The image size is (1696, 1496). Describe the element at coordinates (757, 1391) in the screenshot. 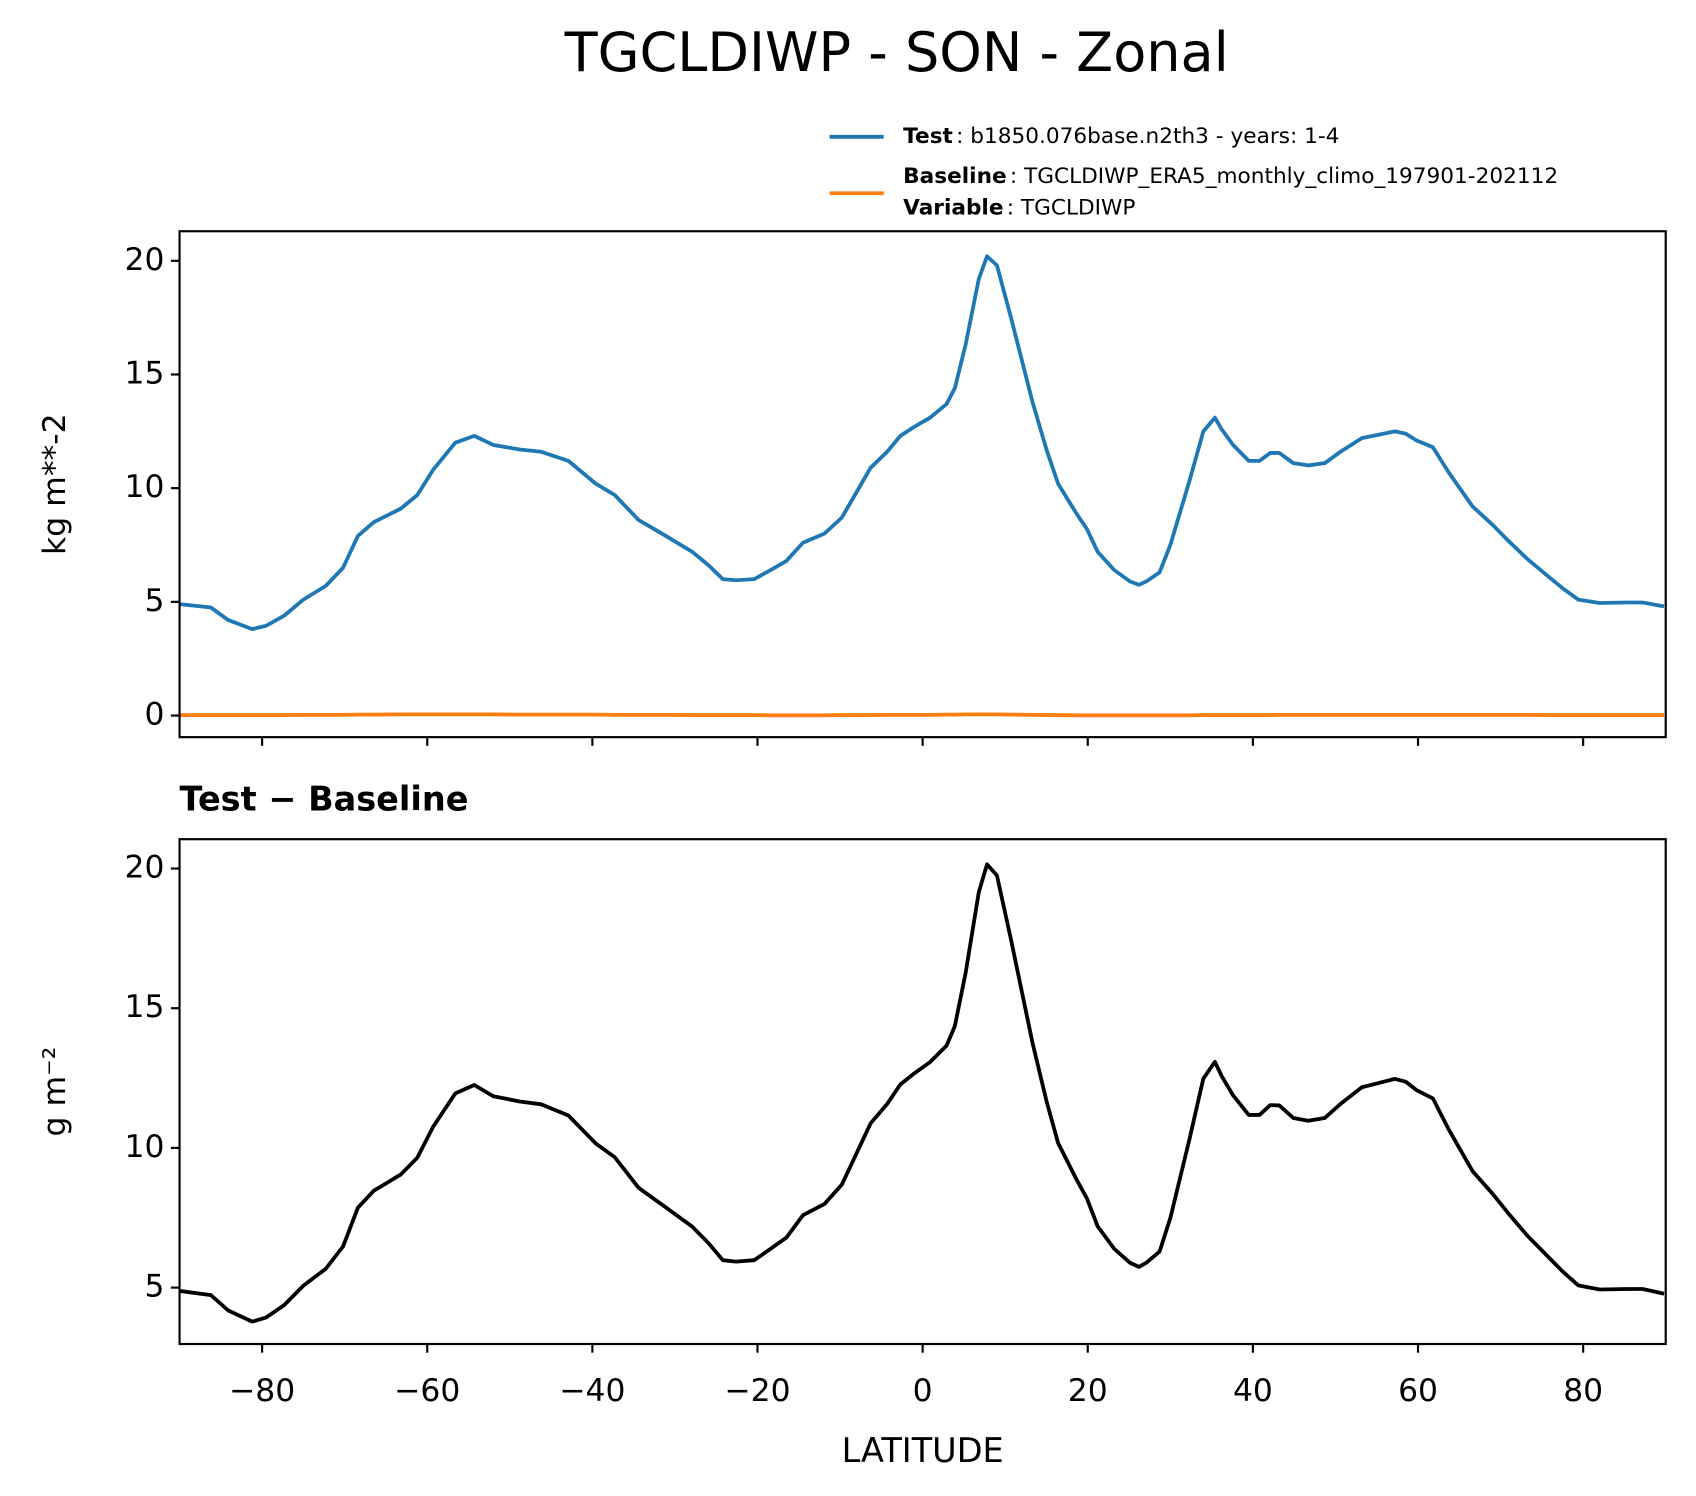

I see `x-tick-label: −20` at that location.